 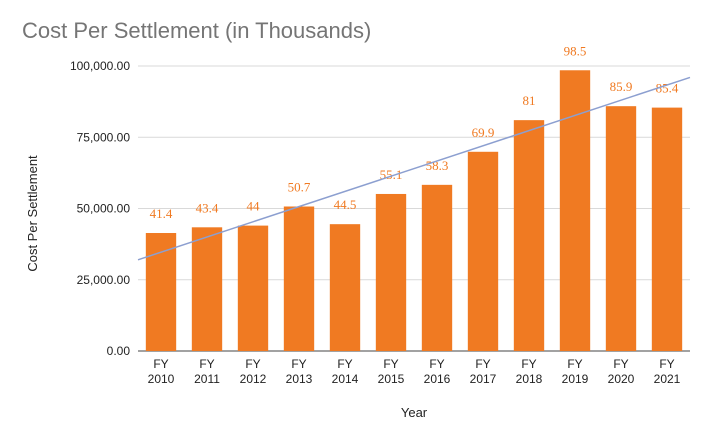 I want to click on x-tick-label: 2016, so click(x=437, y=379).